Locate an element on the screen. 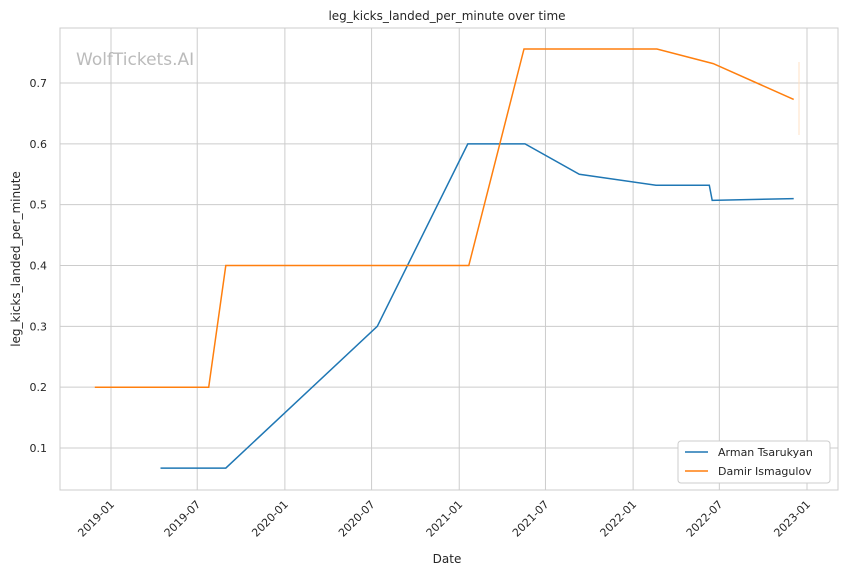  x-tick-label: 2022-01 is located at coordinates (619, 519).